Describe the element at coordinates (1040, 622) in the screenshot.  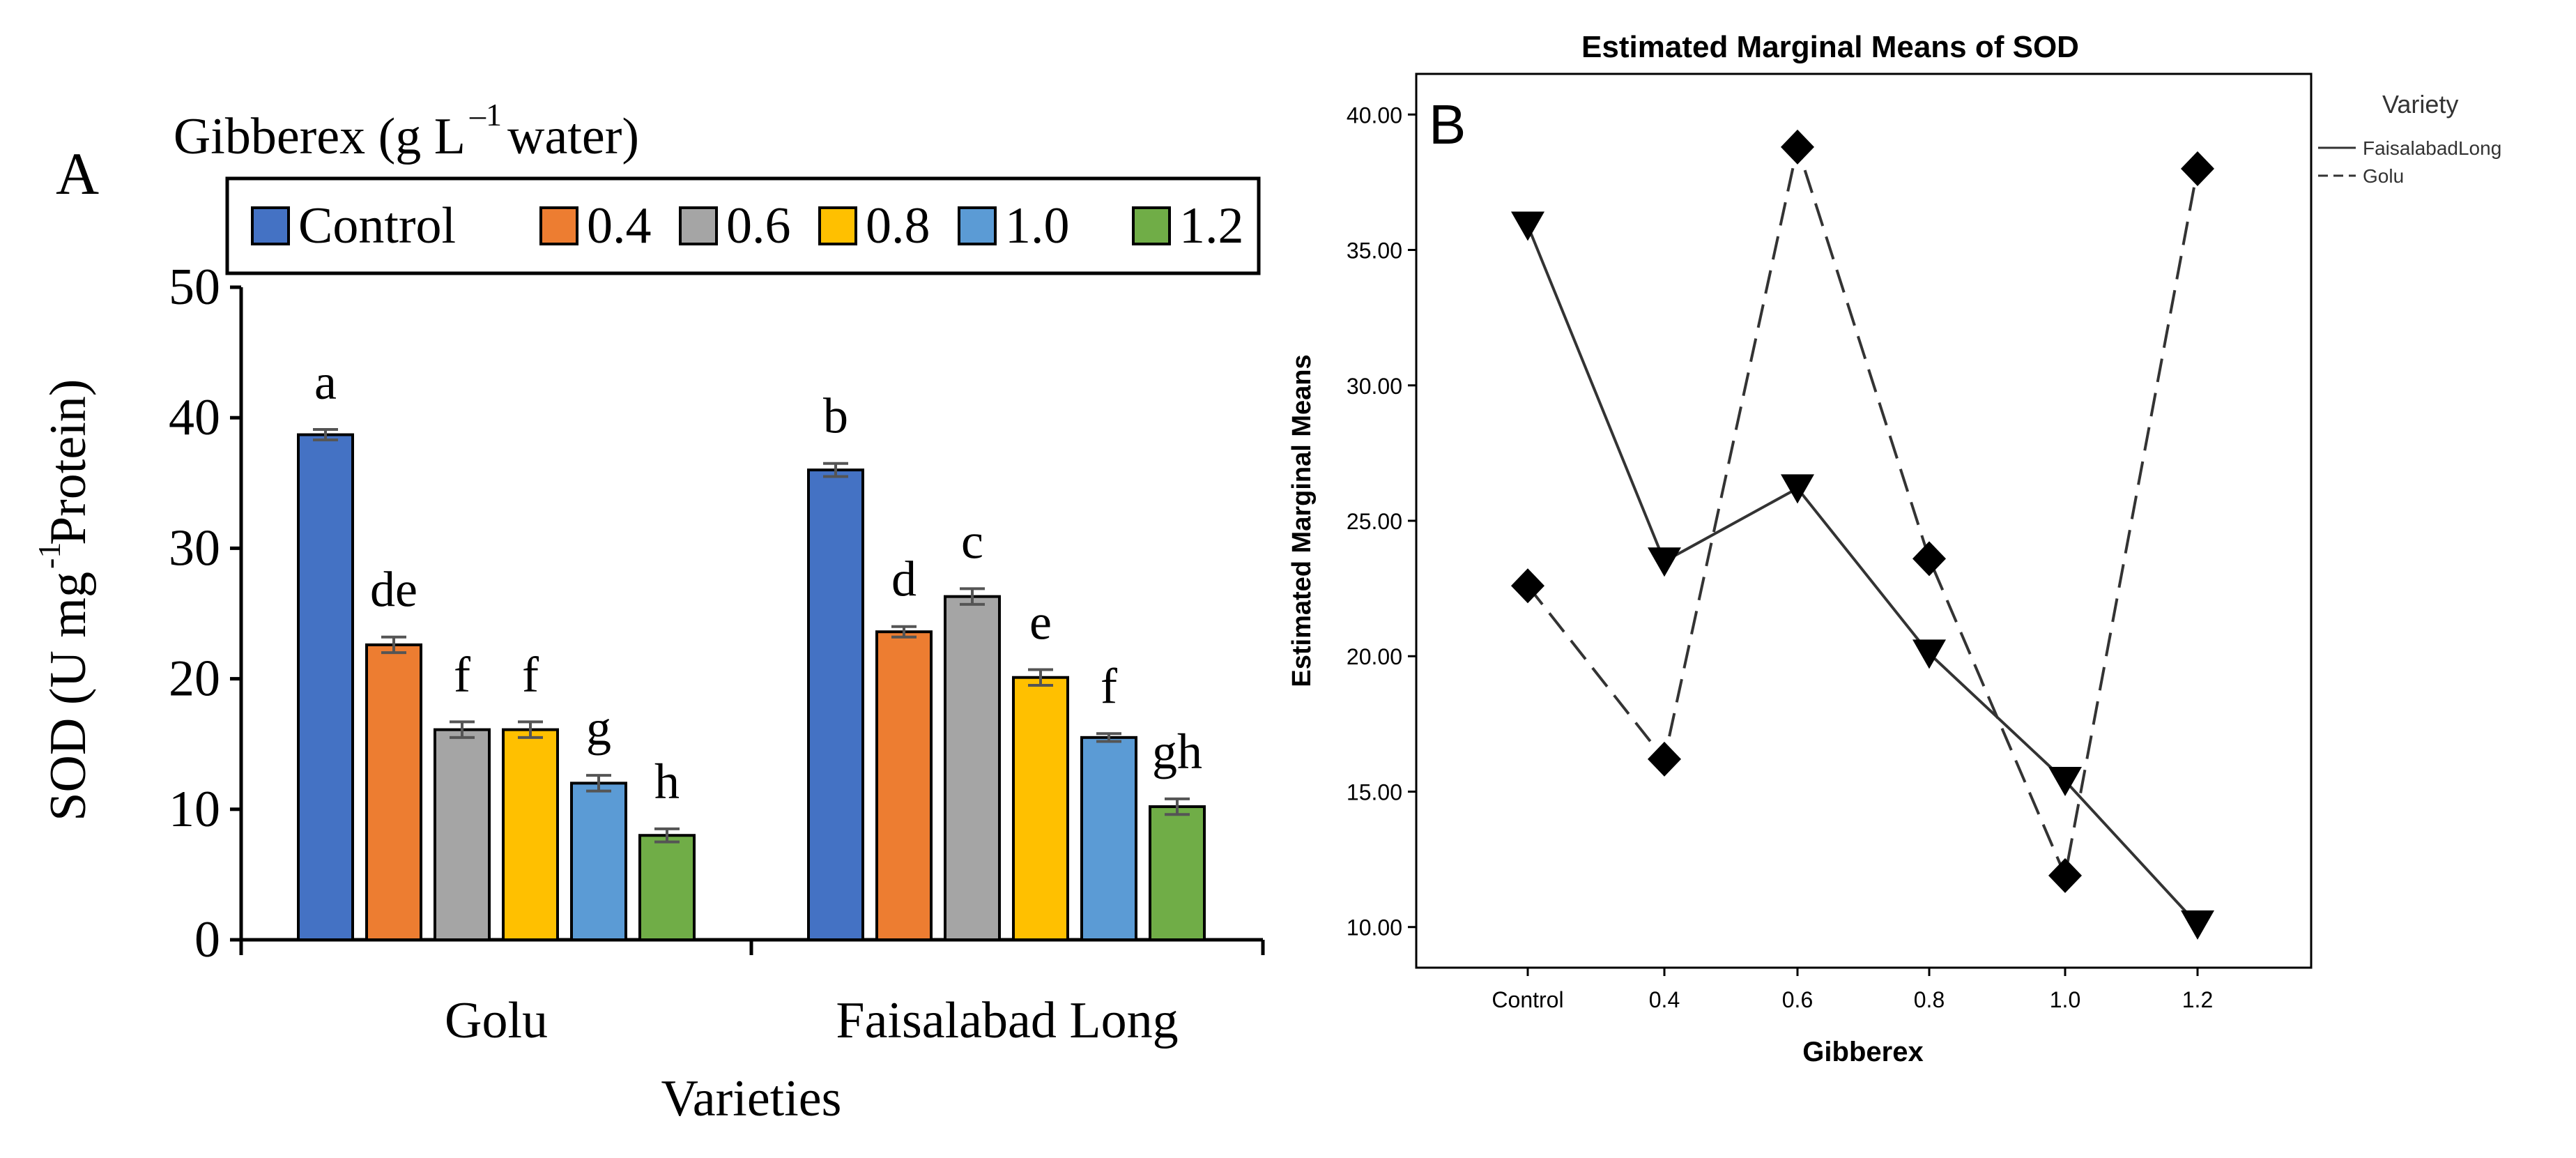
I see `significance-letter: e` at that location.